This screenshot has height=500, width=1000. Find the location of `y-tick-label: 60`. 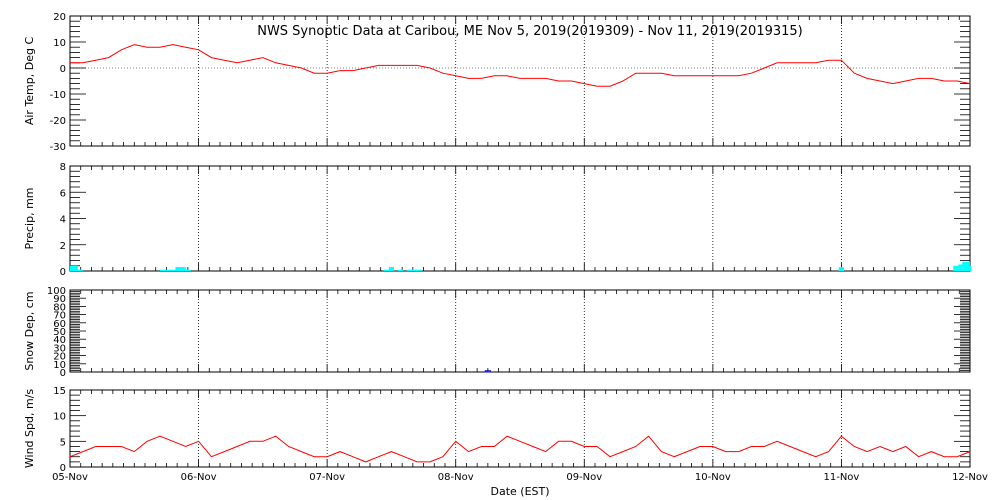

y-tick-label: 60 is located at coordinates (59, 324).